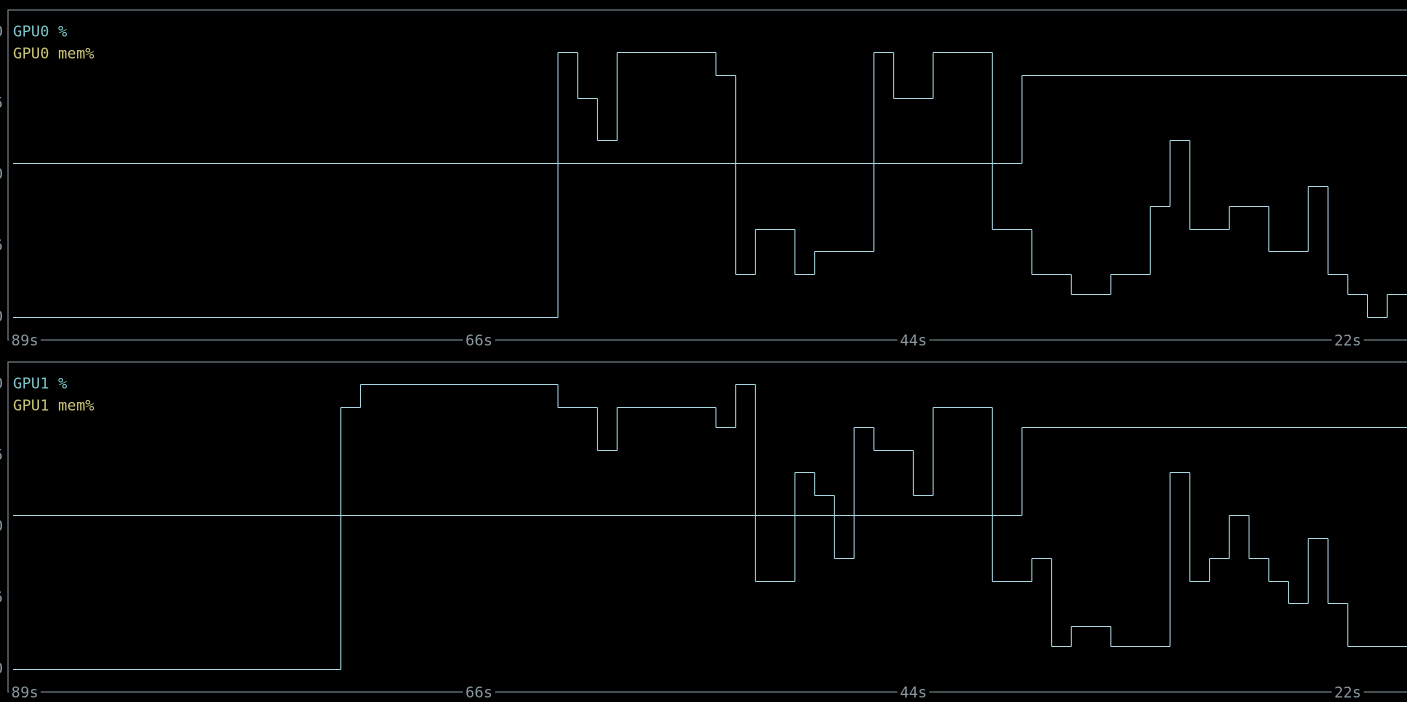 The width and height of the screenshot is (1407, 702). What do you see at coordinates (53, 54) in the screenshot?
I see `legend-entry: GPU0 mem%` at bounding box center [53, 54].